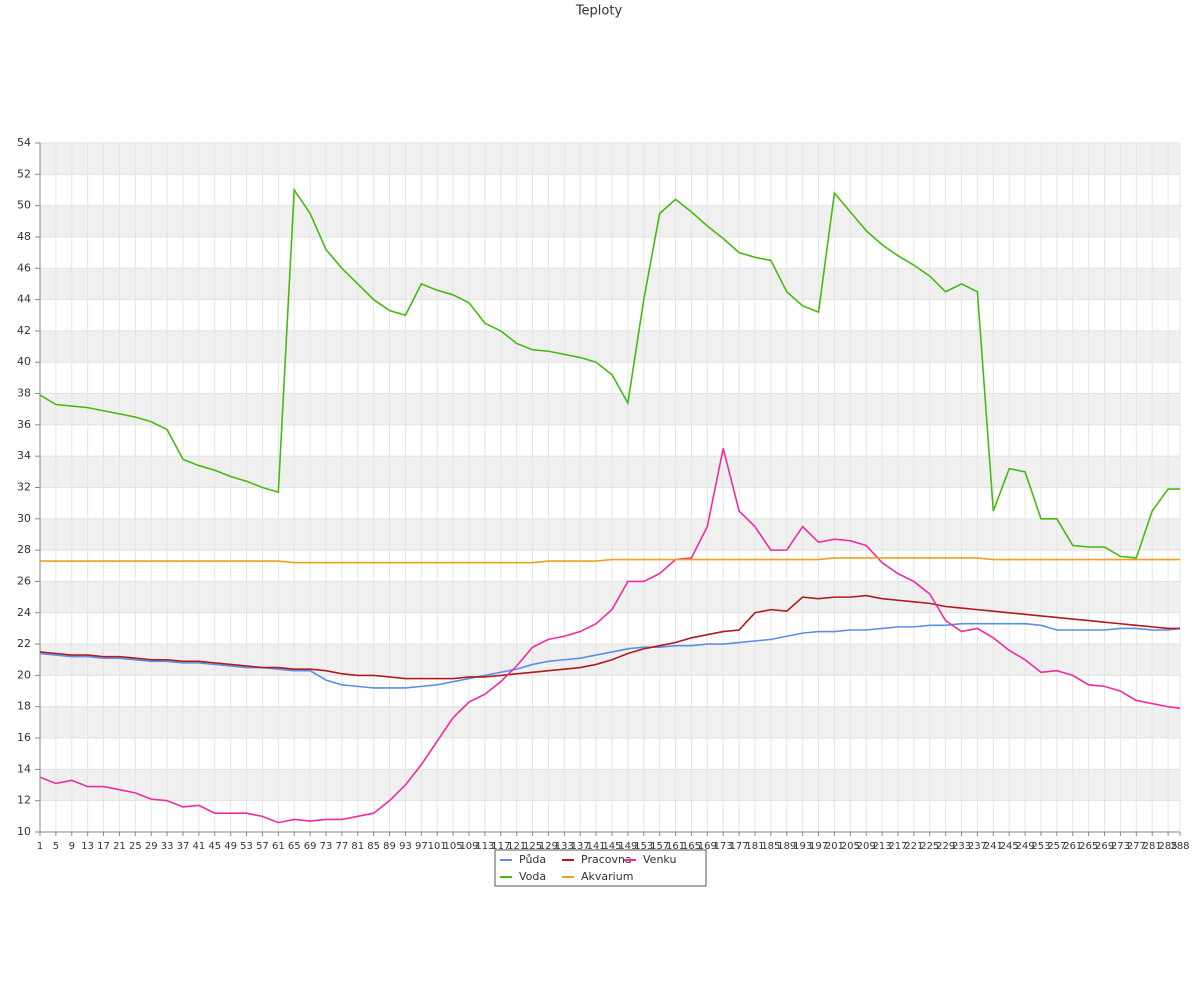 This screenshot has height=1004, width=1200. What do you see at coordinates (607, 876) in the screenshot?
I see `legend-label: Akvarium` at bounding box center [607, 876].